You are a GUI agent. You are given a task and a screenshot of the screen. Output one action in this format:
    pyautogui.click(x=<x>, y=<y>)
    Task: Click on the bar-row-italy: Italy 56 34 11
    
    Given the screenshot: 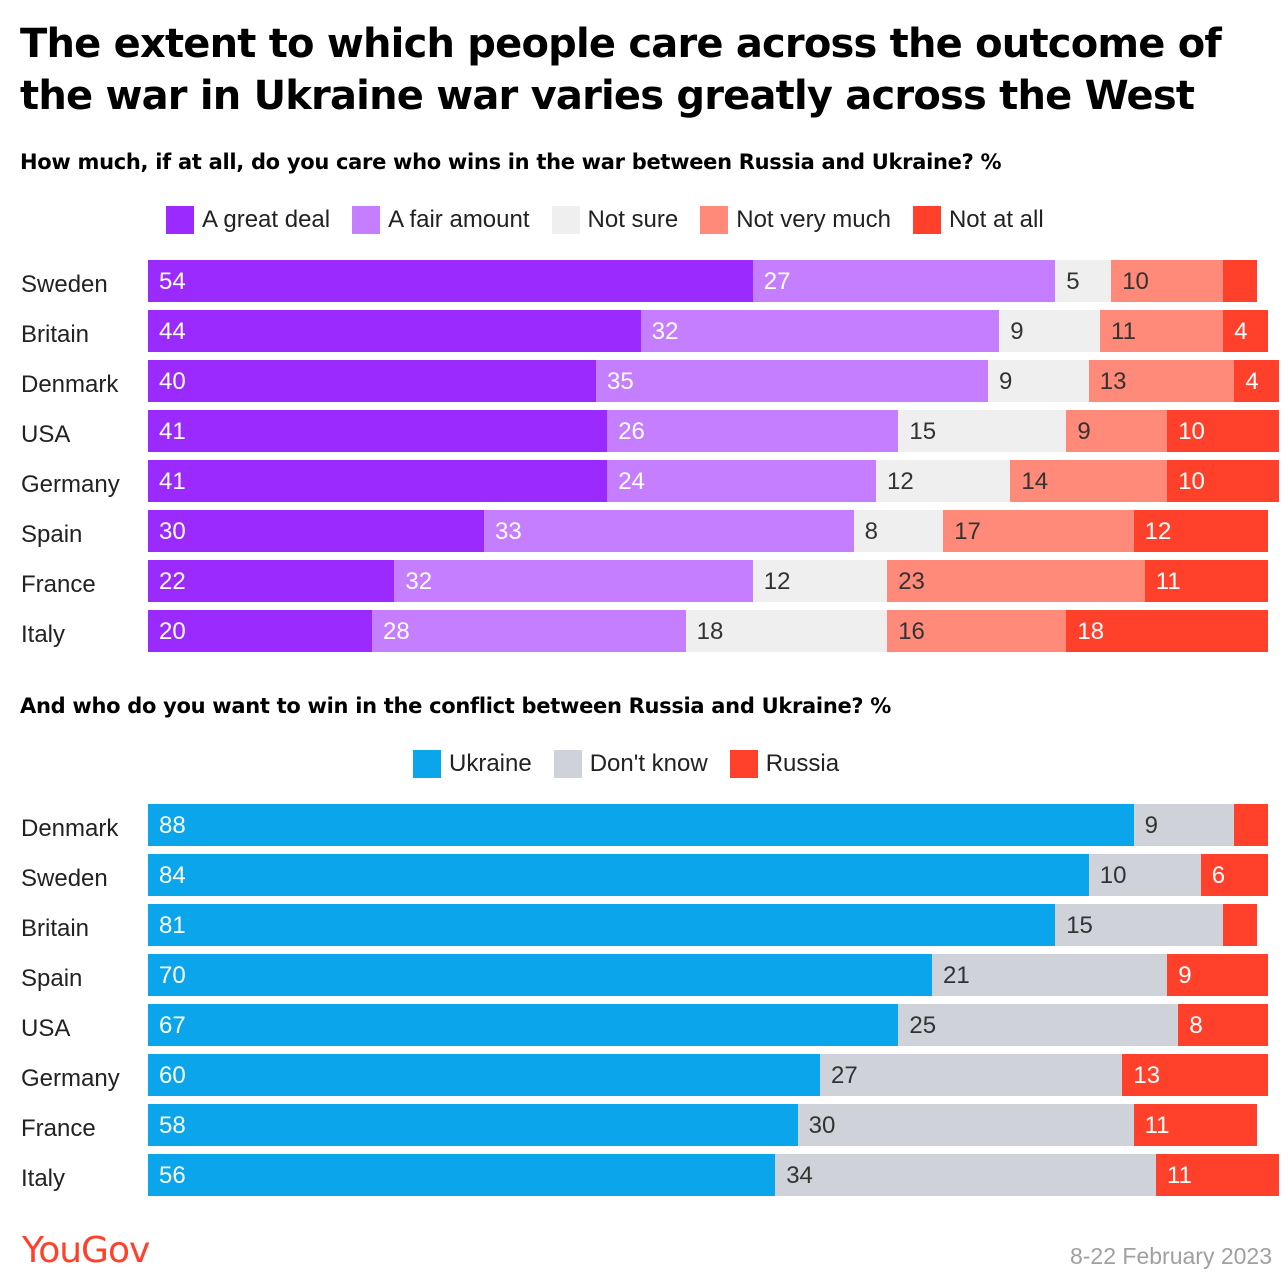 What is the action you would take?
    pyautogui.click(x=644, y=1175)
    